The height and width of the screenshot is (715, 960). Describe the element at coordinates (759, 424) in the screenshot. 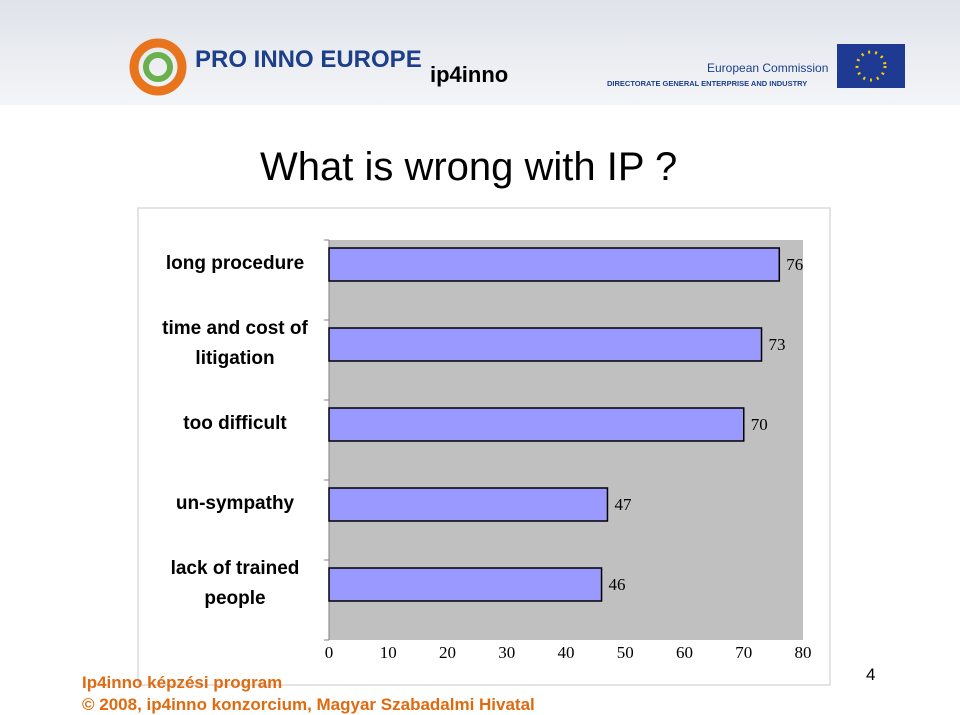

I see `value-label: 70` at that location.